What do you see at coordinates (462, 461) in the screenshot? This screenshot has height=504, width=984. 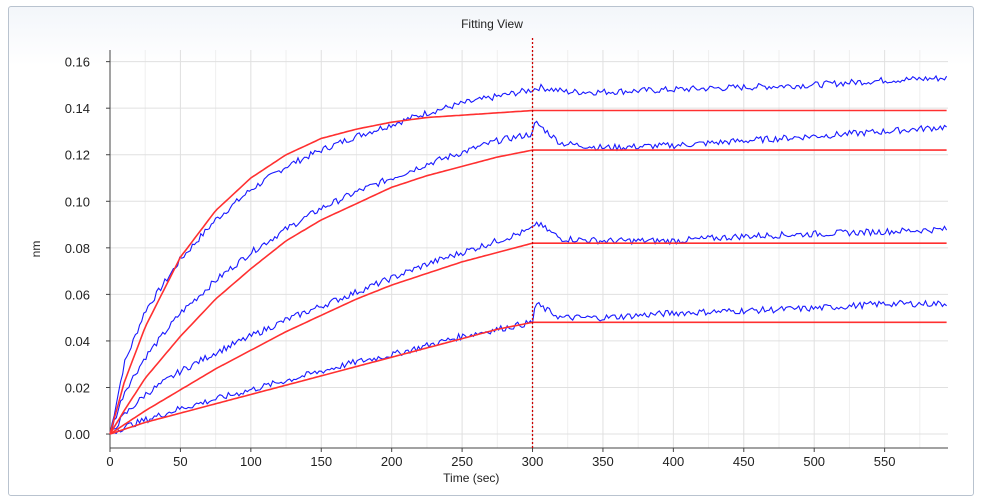 I see `x-tick-label: 250` at bounding box center [462, 461].